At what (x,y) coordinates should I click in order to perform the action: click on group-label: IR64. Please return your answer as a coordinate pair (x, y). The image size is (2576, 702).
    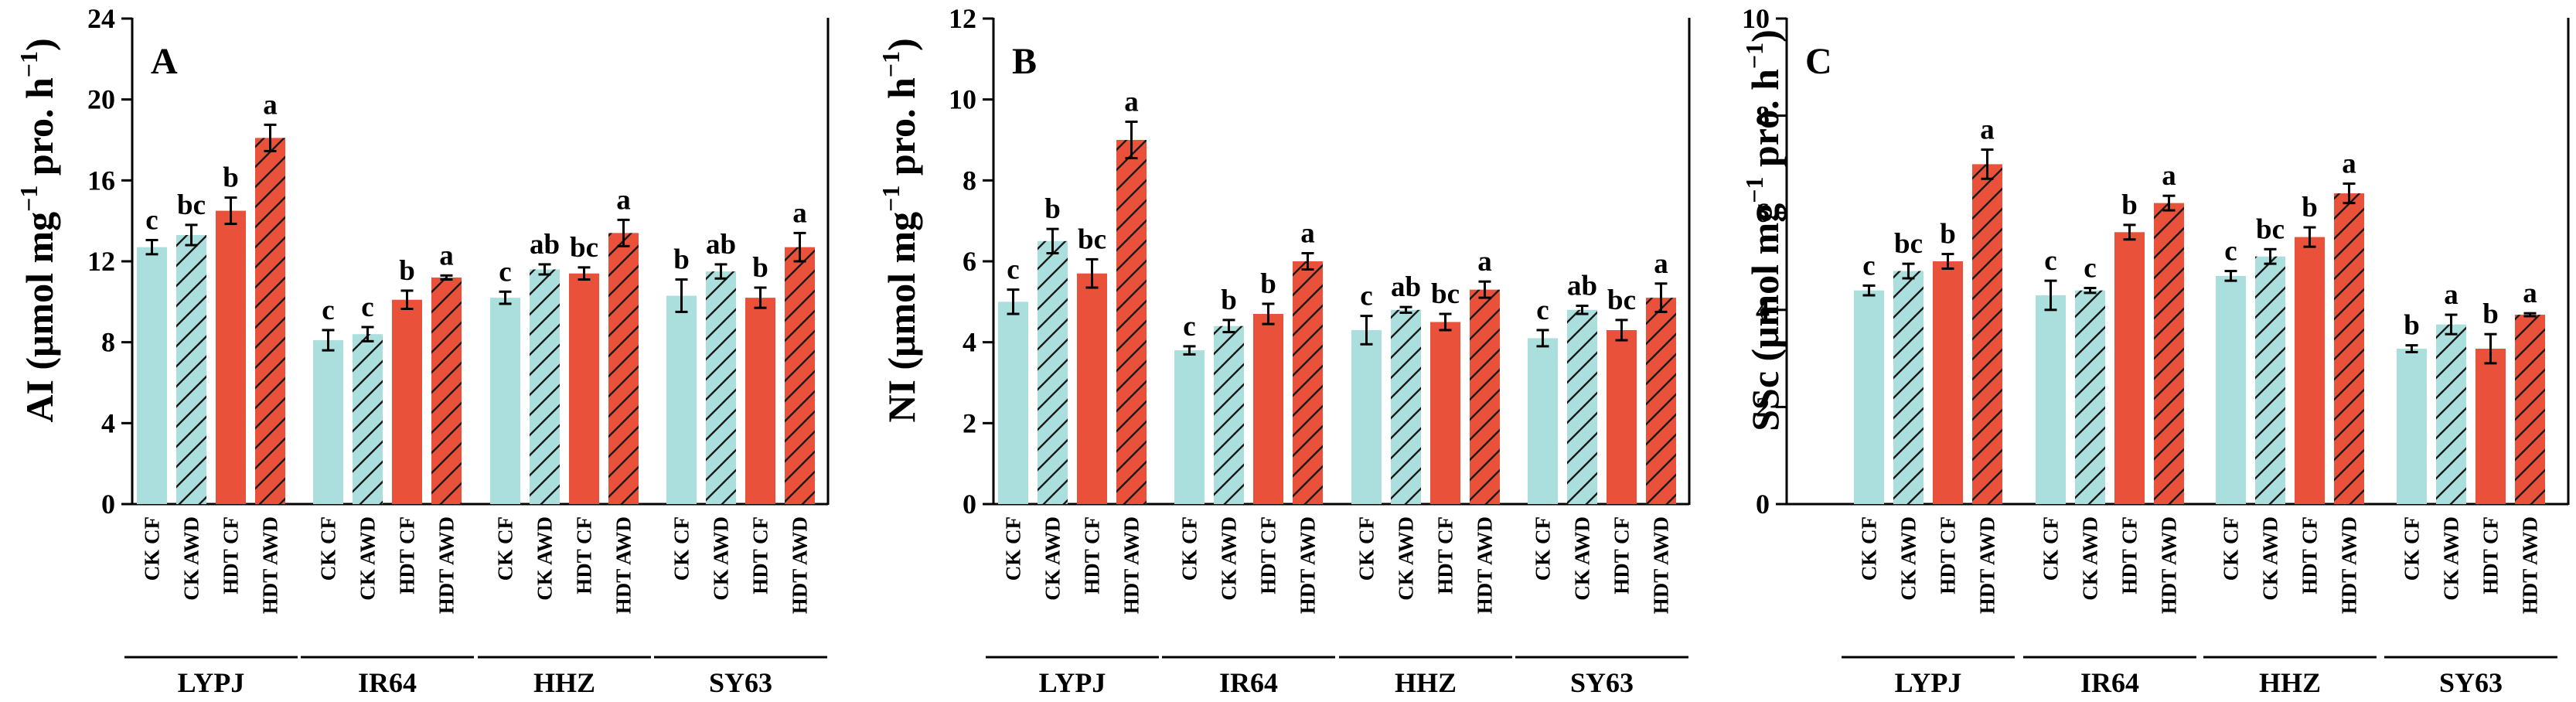
    Looking at the image, I should click on (1248, 682).